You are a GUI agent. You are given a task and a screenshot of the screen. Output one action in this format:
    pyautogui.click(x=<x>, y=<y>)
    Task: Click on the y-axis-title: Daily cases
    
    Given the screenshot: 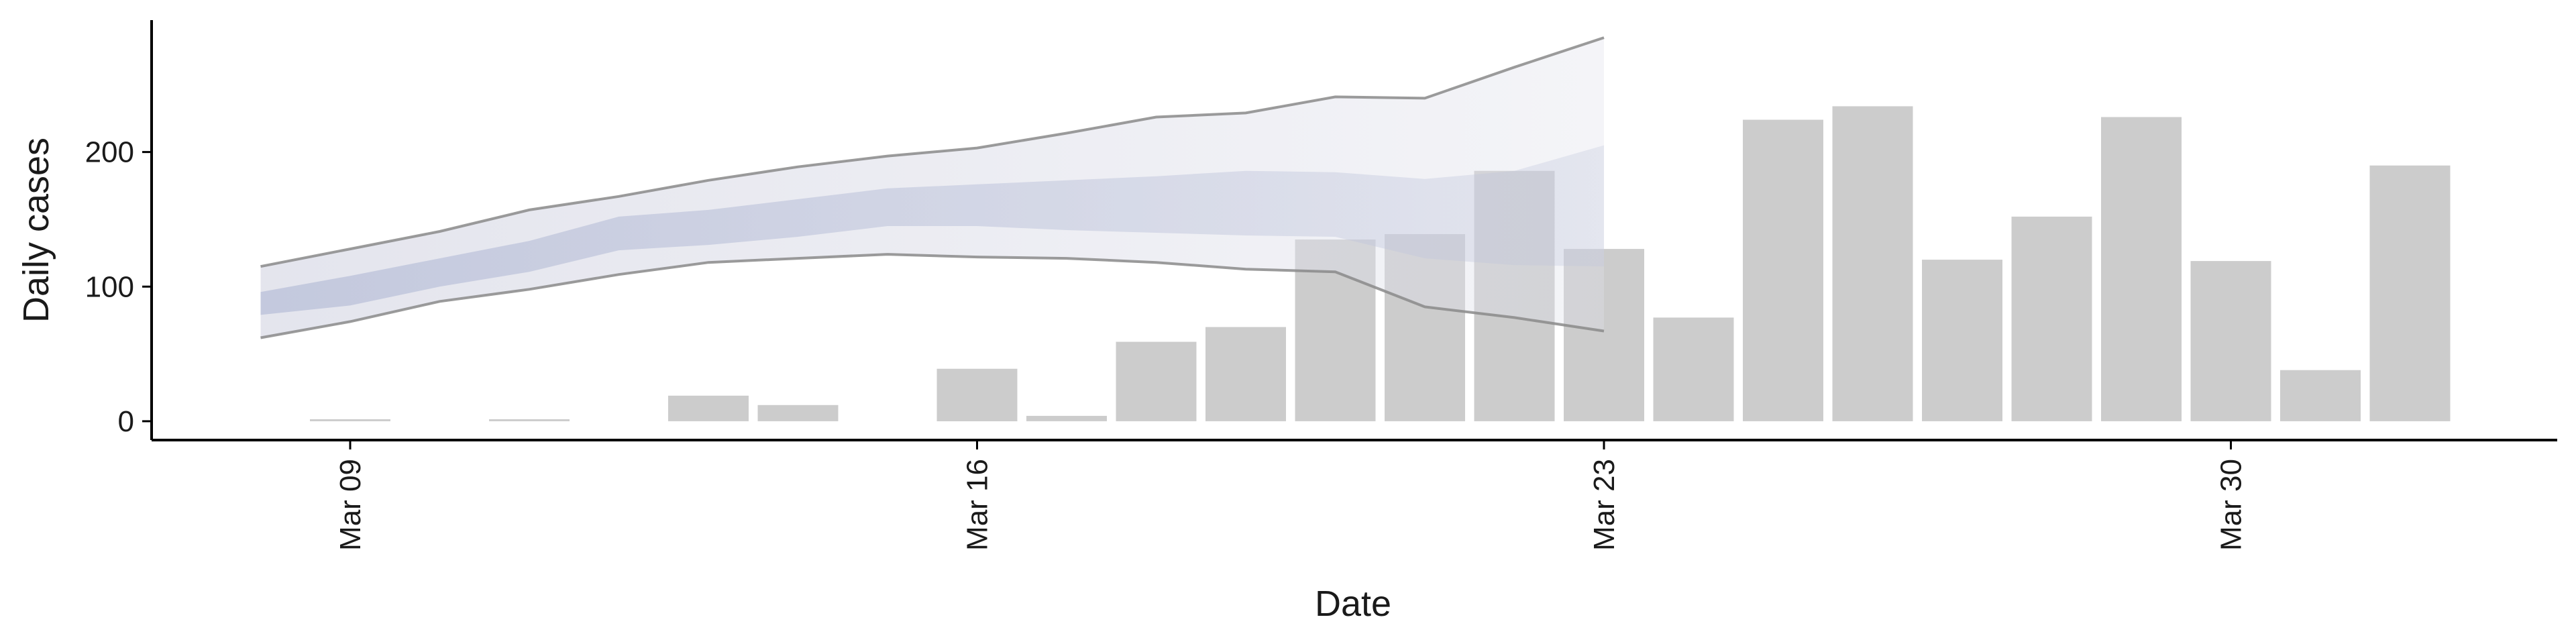 What is the action you would take?
    pyautogui.click(x=36, y=230)
    